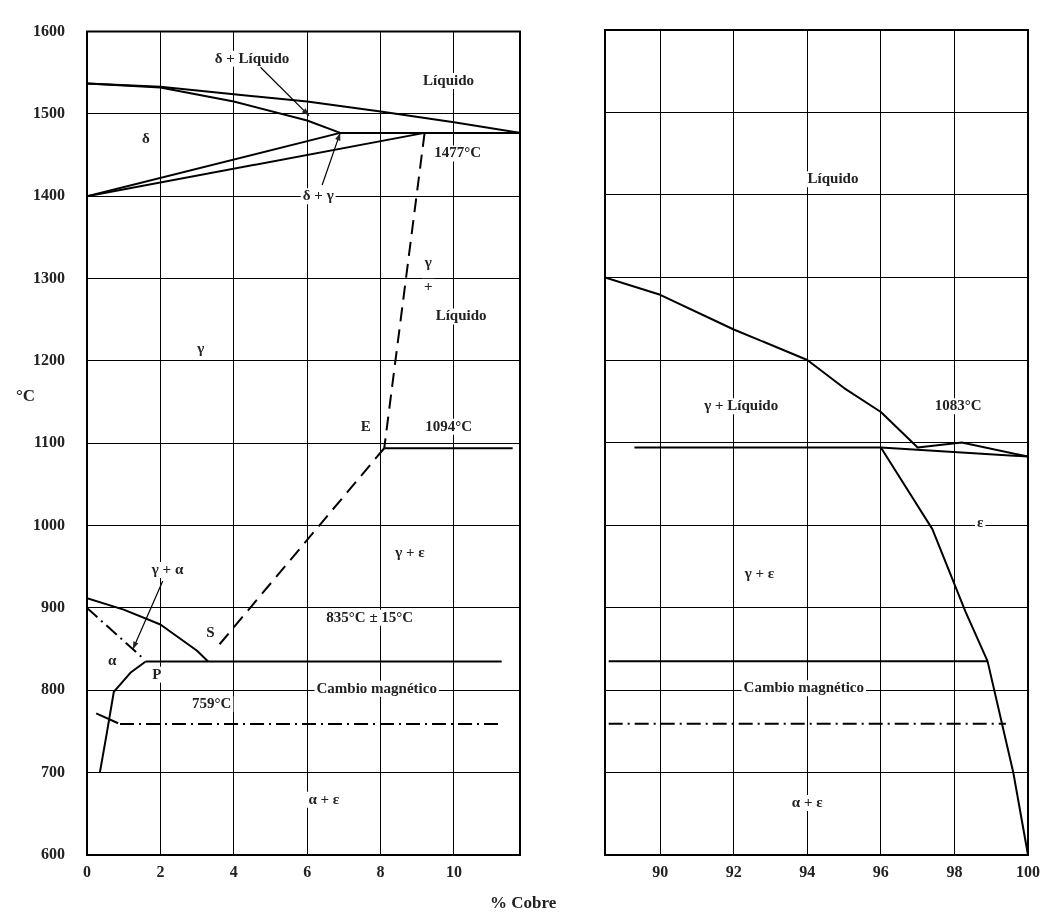  I want to click on x-tick-label: 4, so click(233, 871).